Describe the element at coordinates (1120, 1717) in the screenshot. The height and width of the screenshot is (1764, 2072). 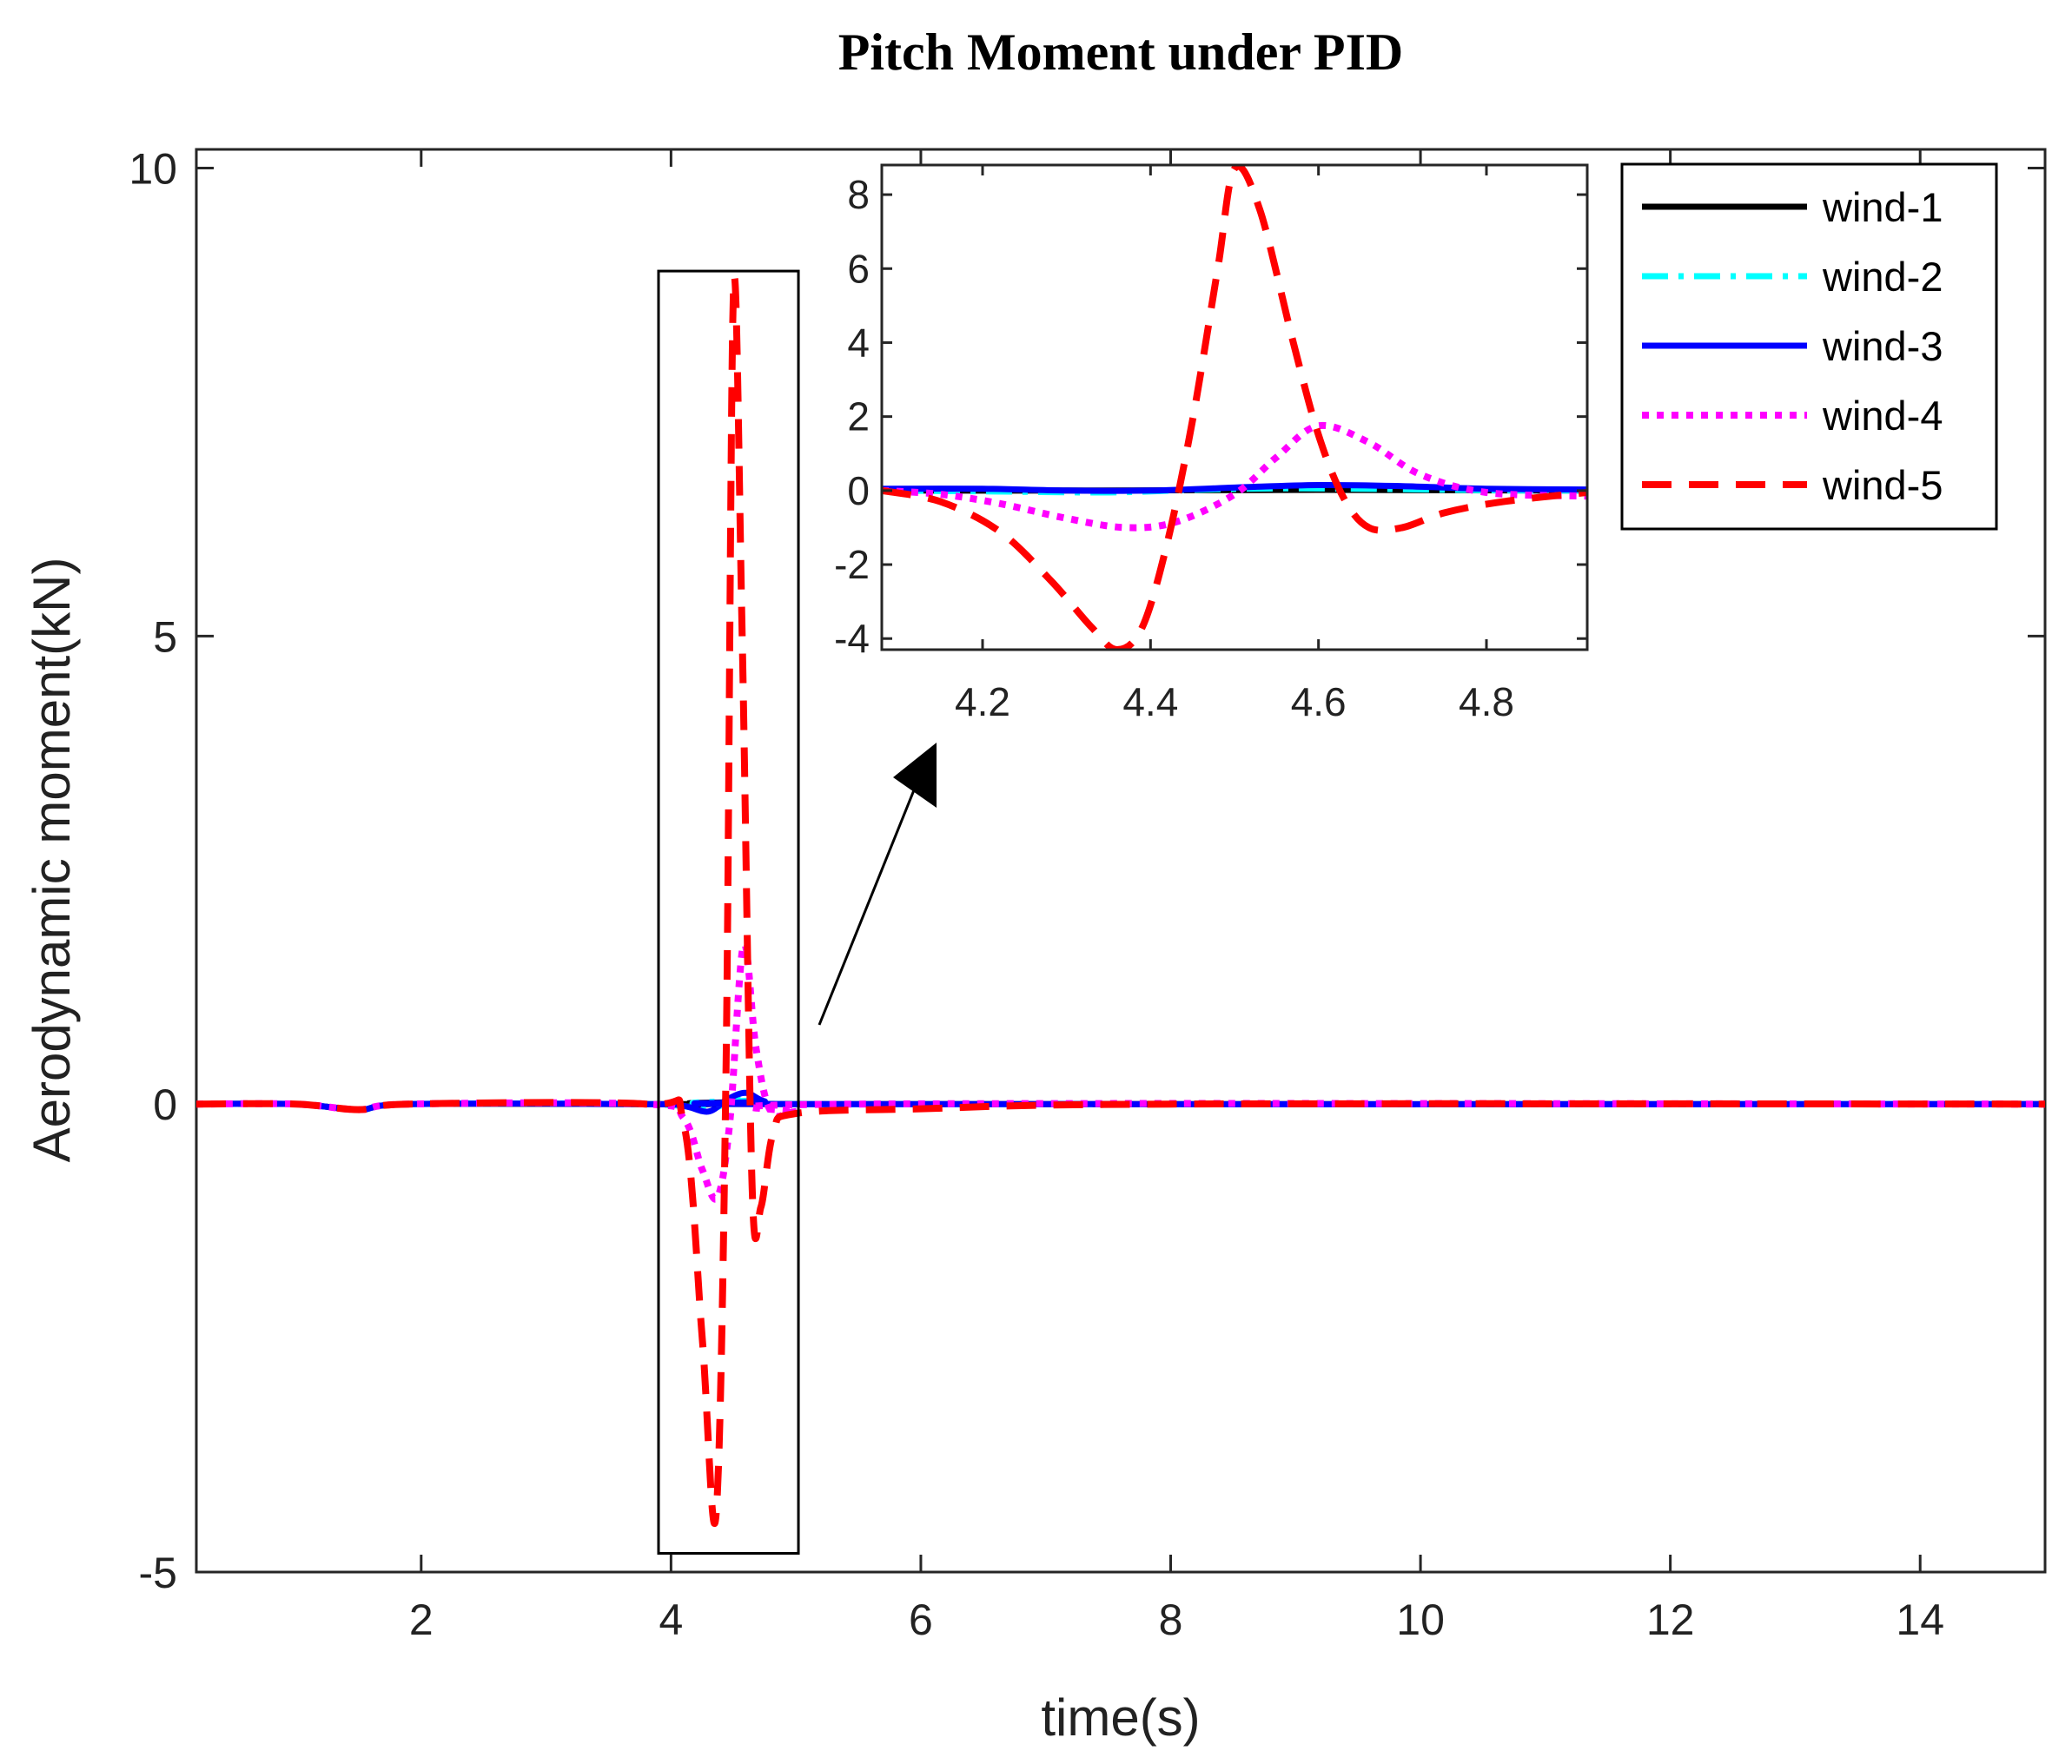
I see `x-axis-label: time(s)` at that location.